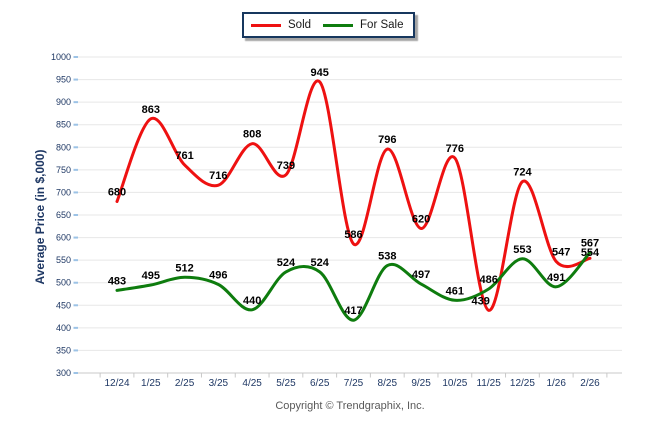  I want to click on svg-text: 808, so click(252, 135).